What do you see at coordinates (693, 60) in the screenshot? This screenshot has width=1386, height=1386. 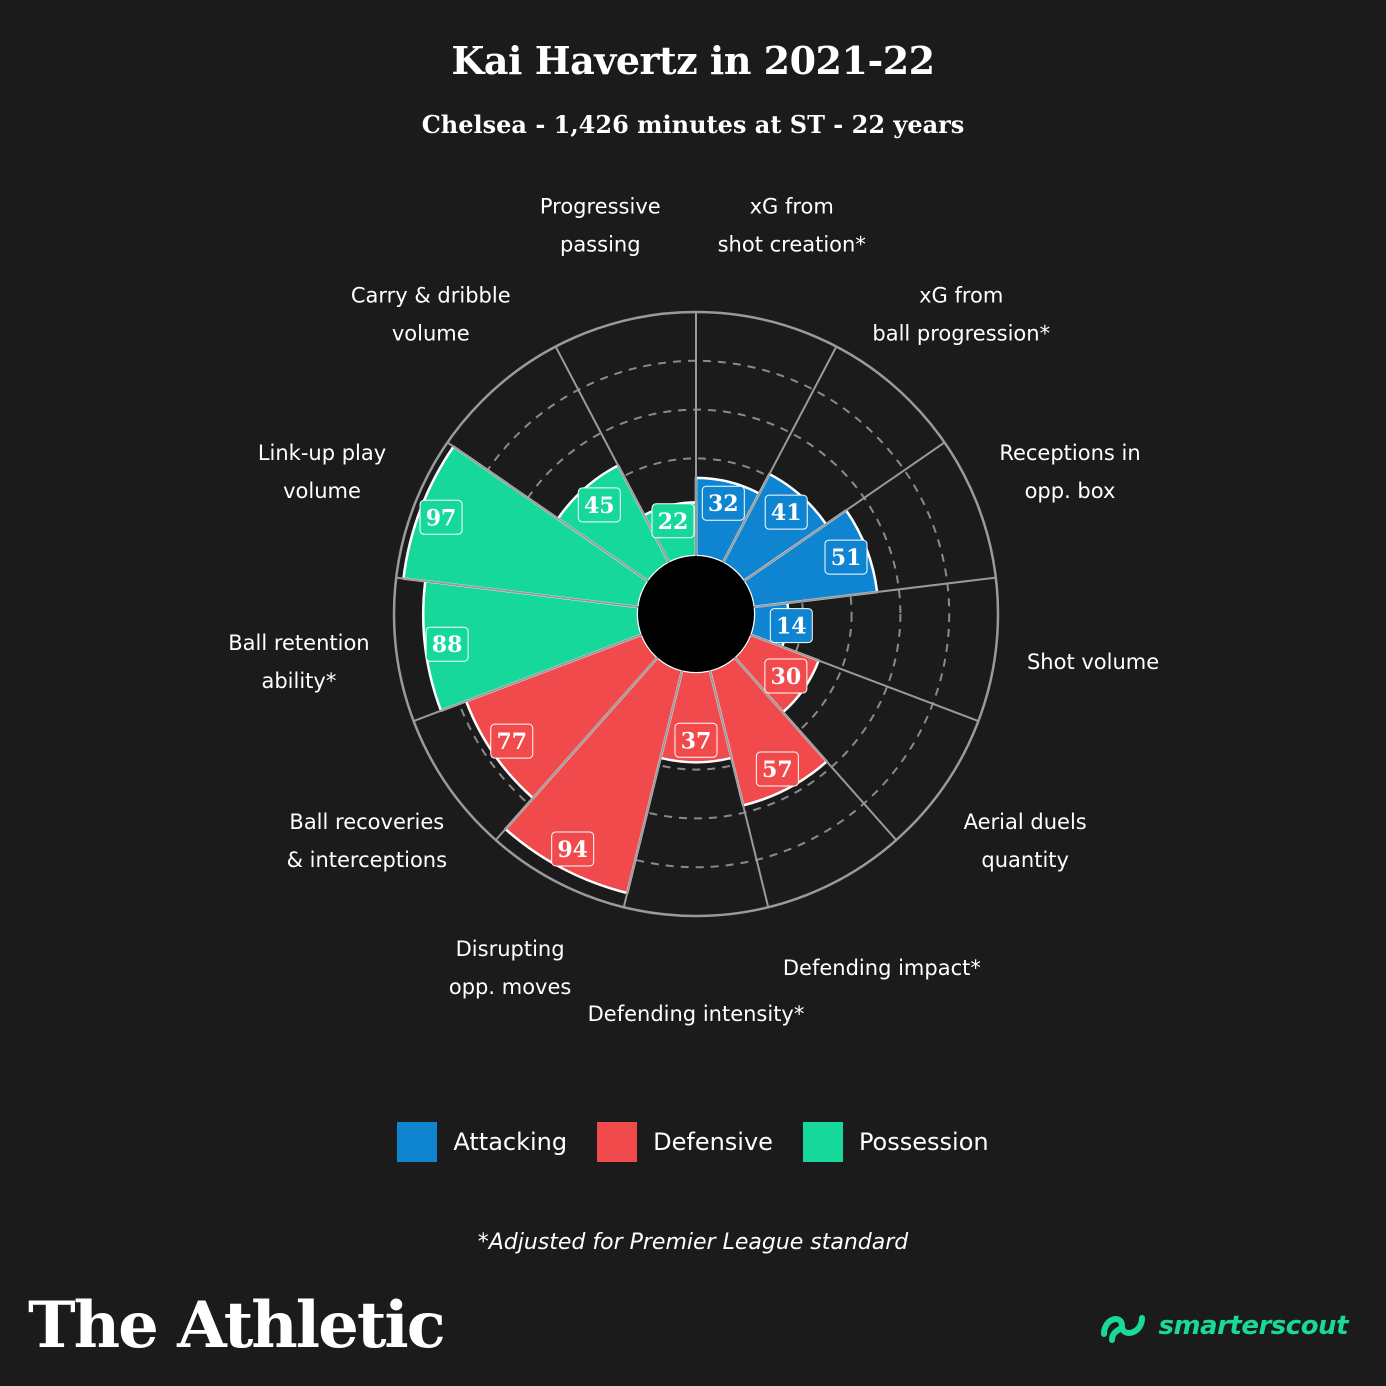 I see `chart-title: Kai Havertz in 2021-22` at bounding box center [693, 60].